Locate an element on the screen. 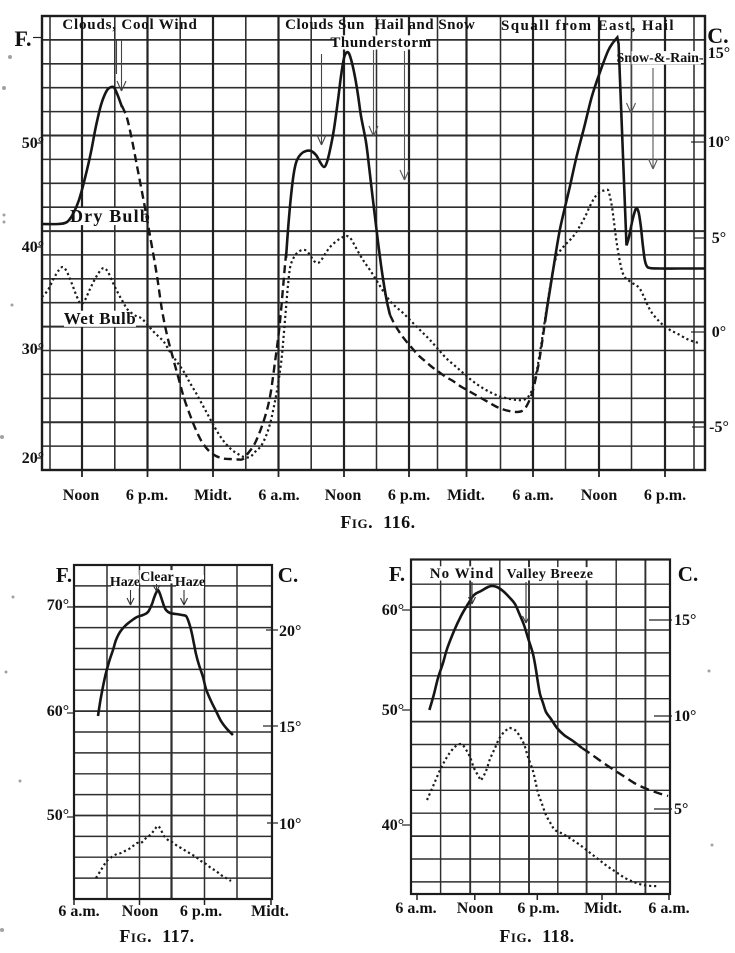  svg-text: 70° is located at coordinates (58, 605).